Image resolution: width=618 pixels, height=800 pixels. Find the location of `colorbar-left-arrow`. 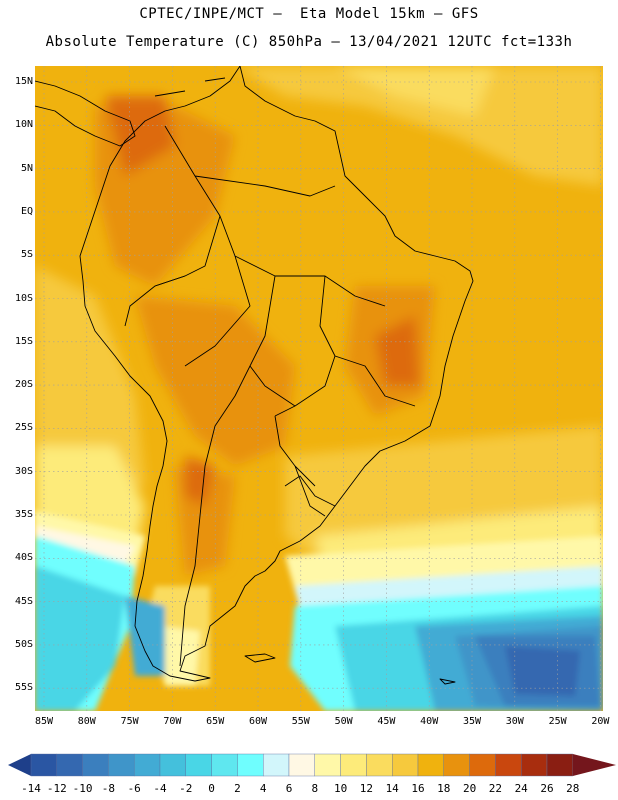

colorbar-left-arrow is located at coordinates (19, 765).